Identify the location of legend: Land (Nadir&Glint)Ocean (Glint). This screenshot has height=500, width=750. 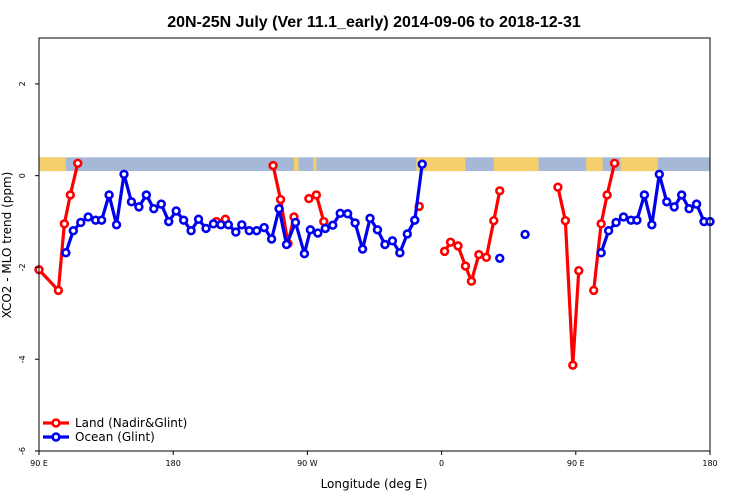
(115, 430).